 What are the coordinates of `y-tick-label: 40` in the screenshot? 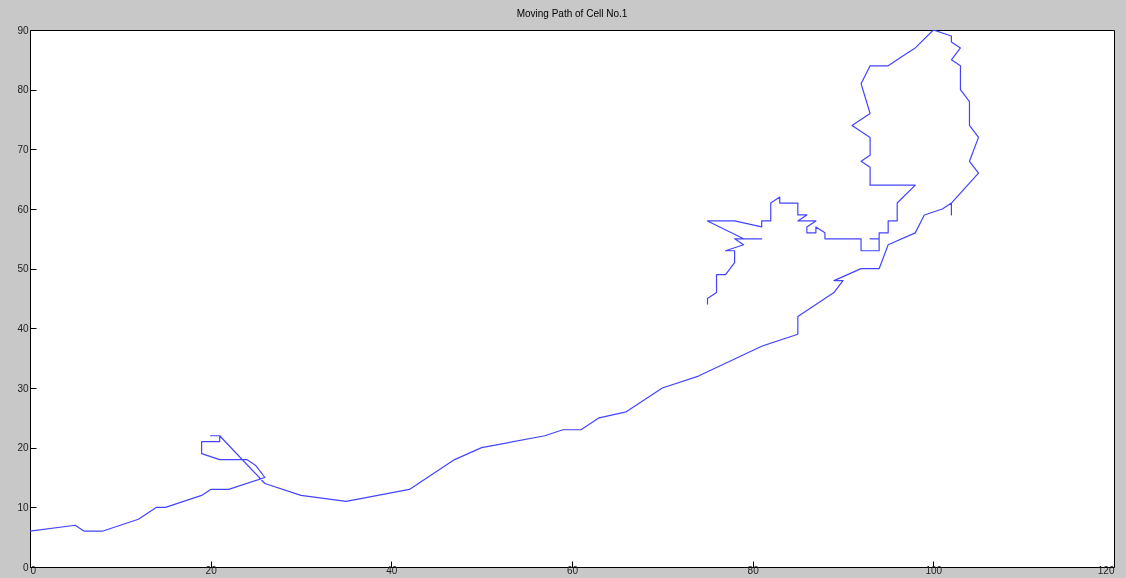 It's located at (23, 328).